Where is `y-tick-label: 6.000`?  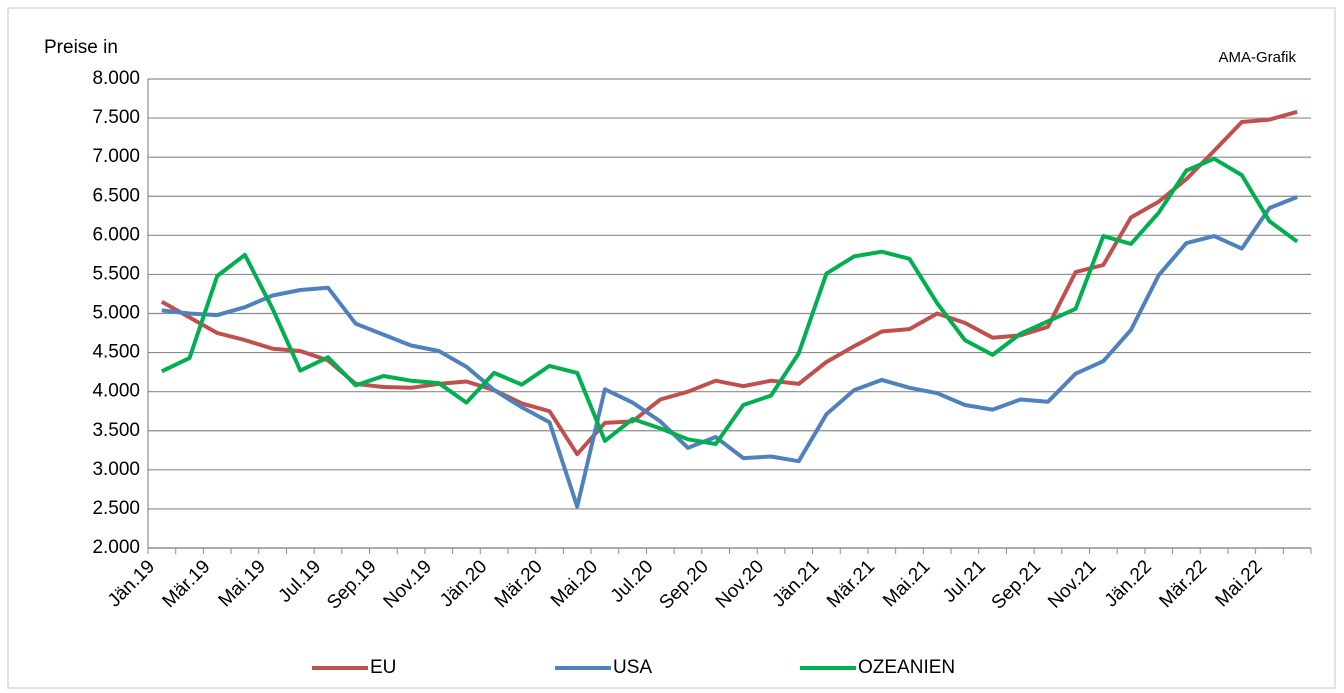 y-tick-label: 6.000 is located at coordinates (116, 234).